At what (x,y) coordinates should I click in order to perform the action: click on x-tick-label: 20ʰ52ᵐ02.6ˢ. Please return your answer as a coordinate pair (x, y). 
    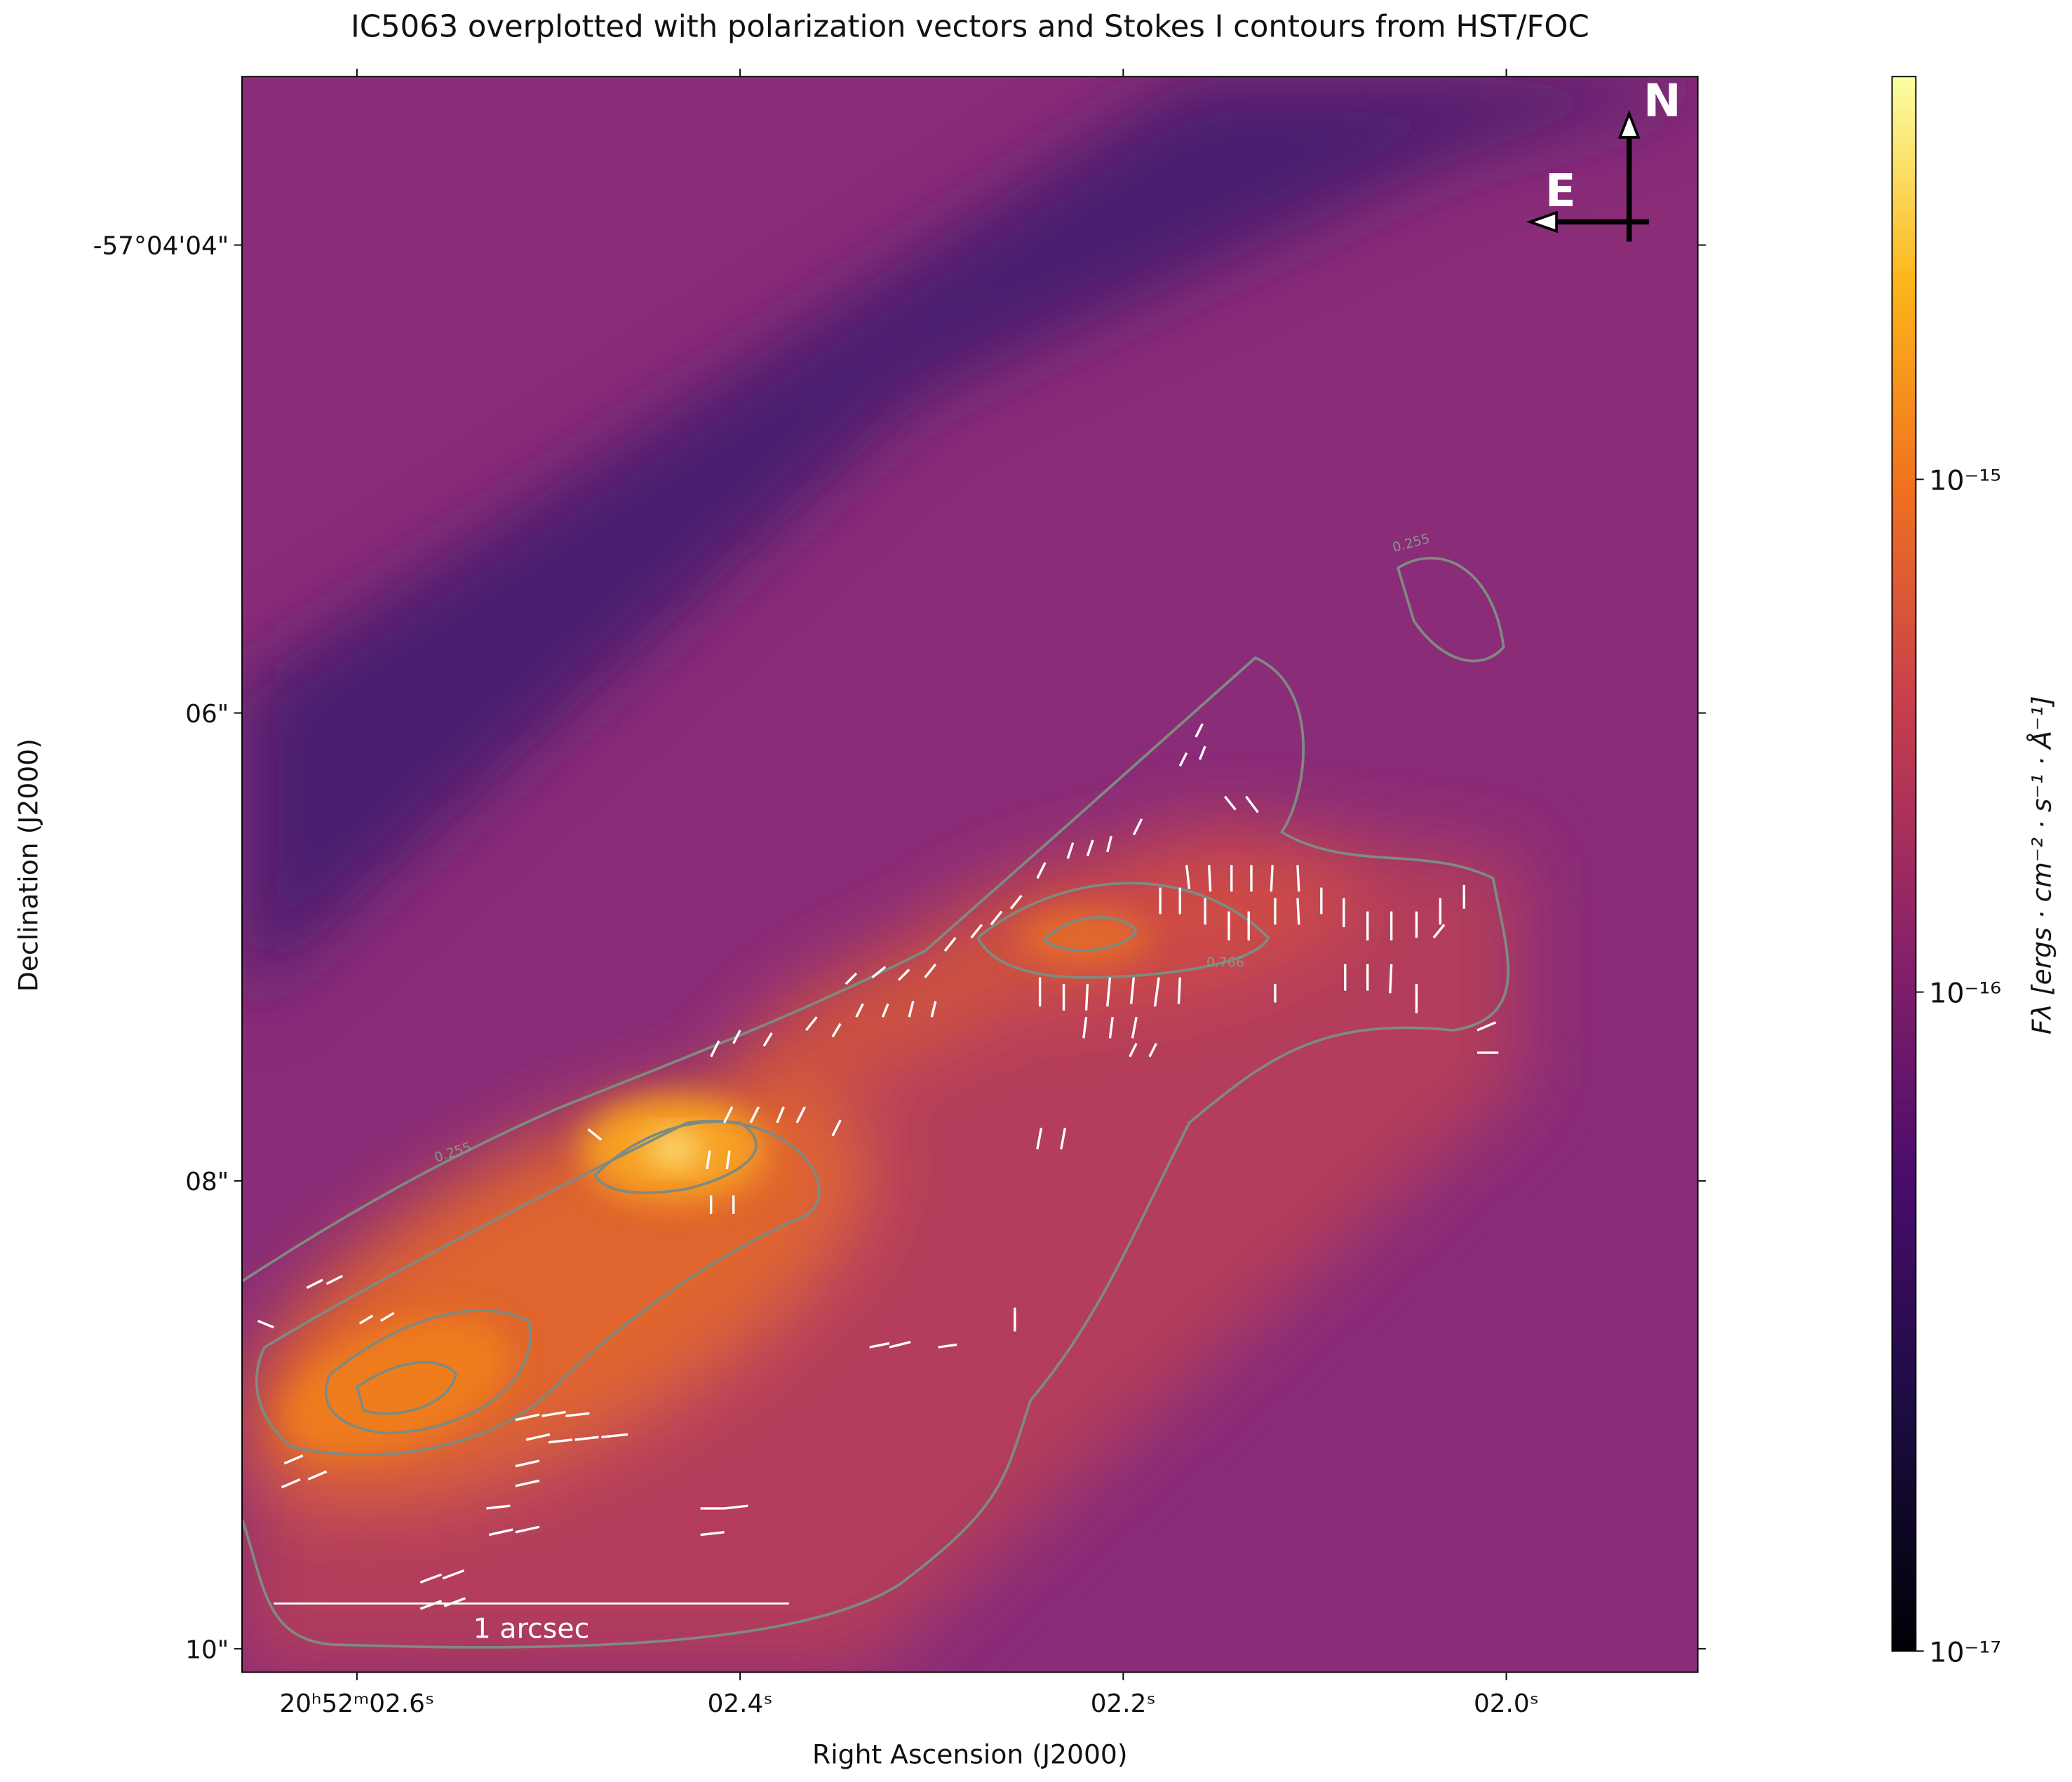
    Looking at the image, I should click on (357, 1703).